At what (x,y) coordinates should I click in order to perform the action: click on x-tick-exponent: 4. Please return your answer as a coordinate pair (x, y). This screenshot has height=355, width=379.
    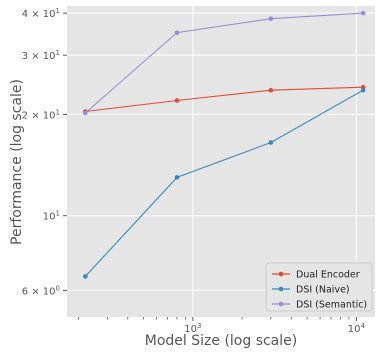
    Looking at the image, I should click on (363, 326).